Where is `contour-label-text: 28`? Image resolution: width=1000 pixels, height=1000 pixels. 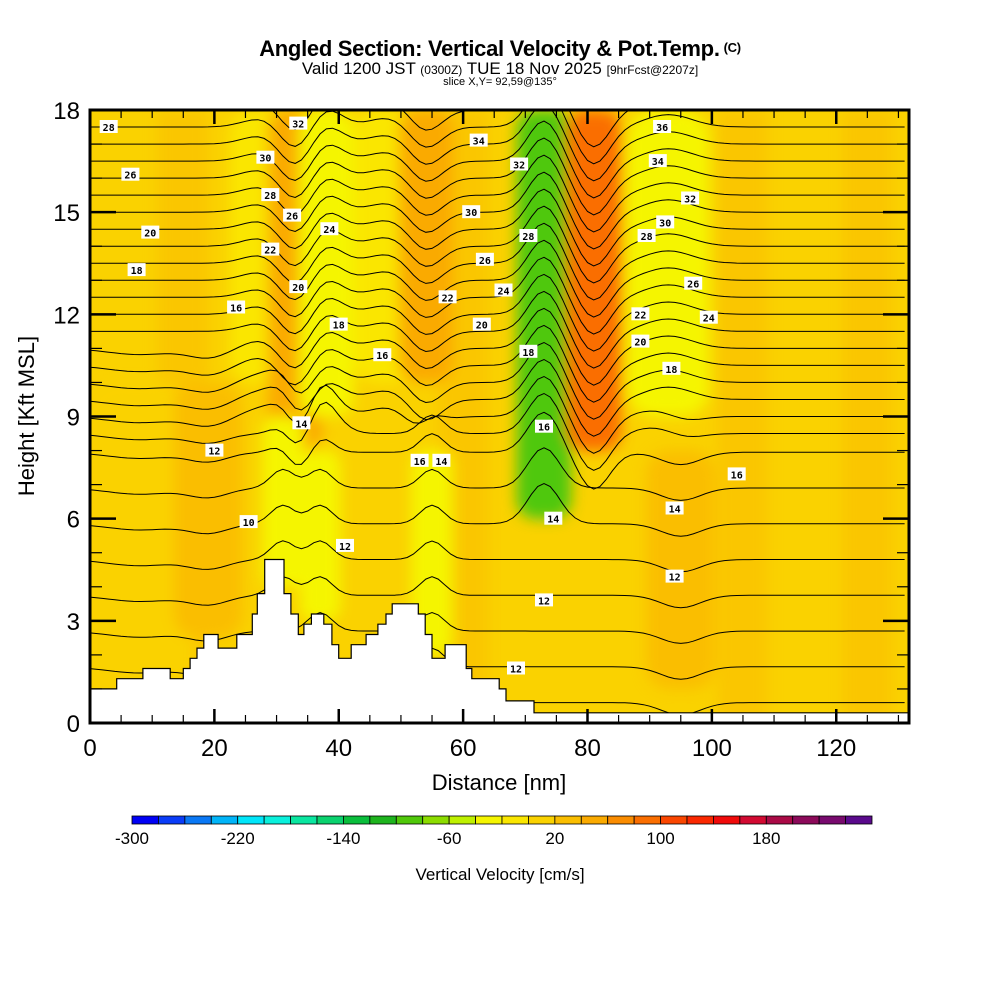 contour-label-text: 28 is located at coordinates (270, 196).